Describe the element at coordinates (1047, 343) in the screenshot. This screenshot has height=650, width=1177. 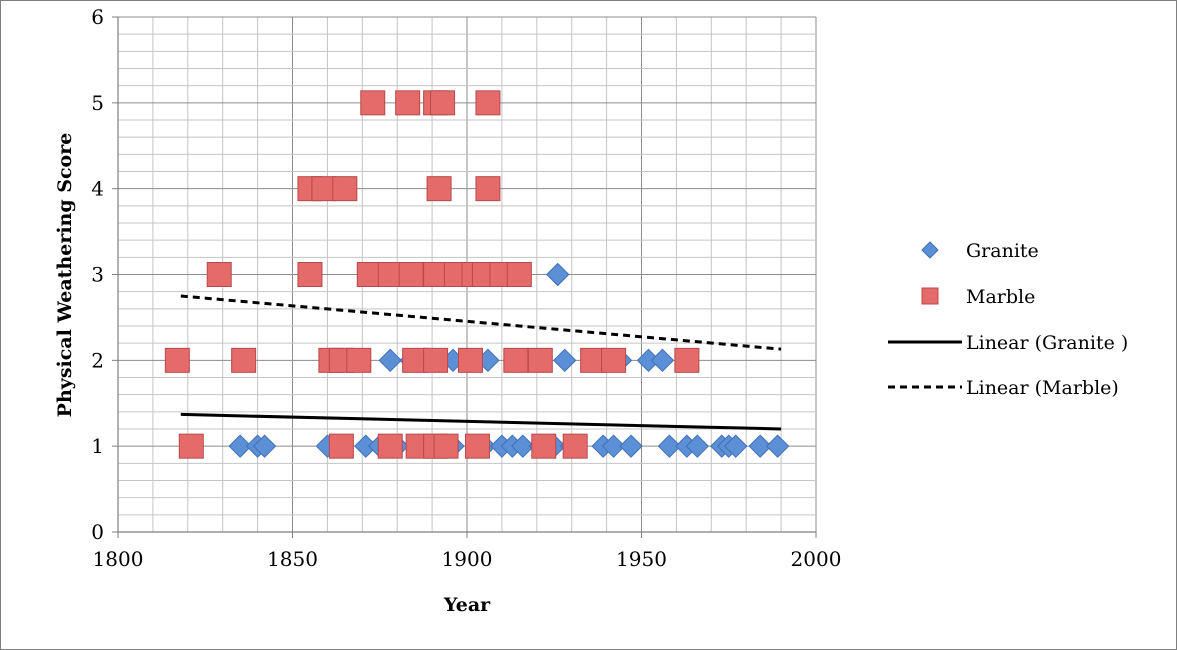
I see `legend-label: Linear (Granite )` at that location.